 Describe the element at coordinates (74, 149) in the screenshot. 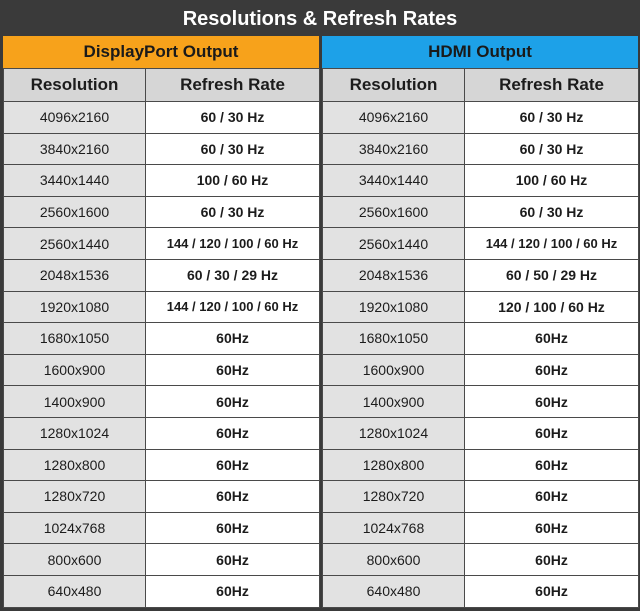

I see `resolution-cell: 3840x2160` at that location.